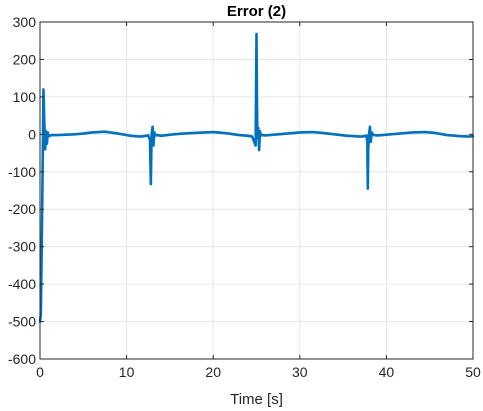 Image resolution: width=483 pixels, height=411 pixels. Describe the element at coordinates (32, 134) in the screenshot. I see `y-tick-label: 0` at that location.